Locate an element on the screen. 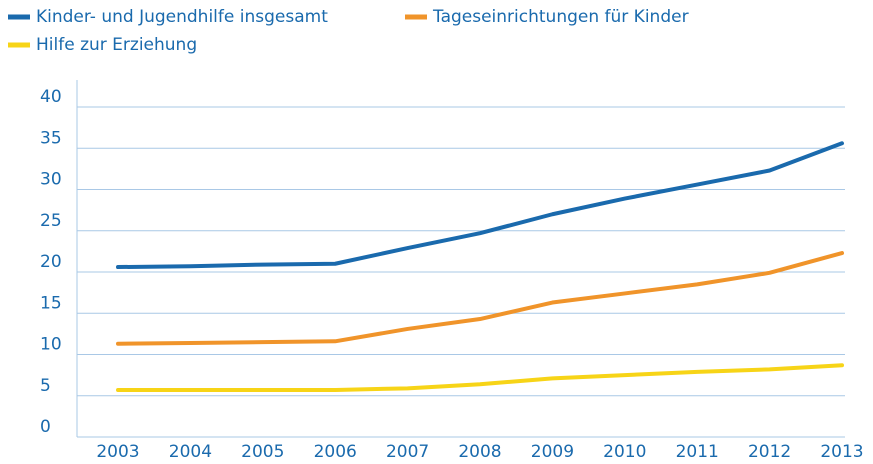 Image resolution: width=873 pixels, height=464 pixels. x-tick-label: 2009 is located at coordinates (552, 452).